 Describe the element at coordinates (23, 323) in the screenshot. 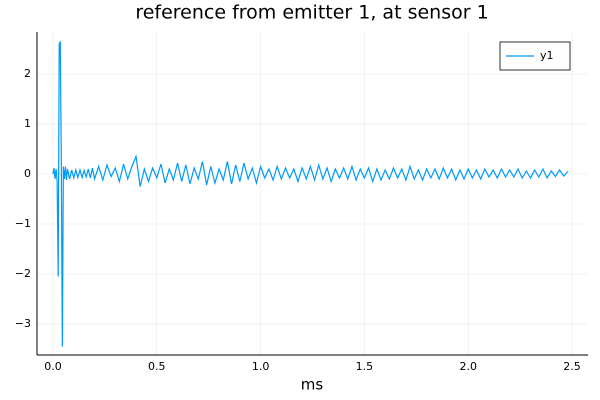

I see `y-tick-label: −3` at that location.